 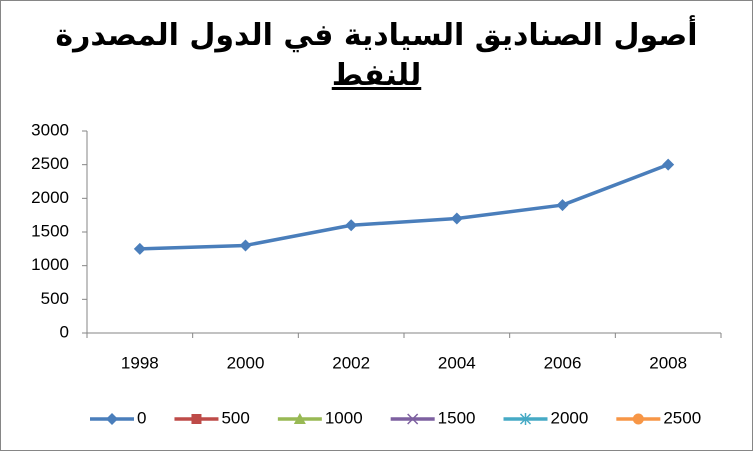 What do you see at coordinates (376, 75) in the screenshot?
I see `chart-title: للنفط` at bounding box center [376, 75].